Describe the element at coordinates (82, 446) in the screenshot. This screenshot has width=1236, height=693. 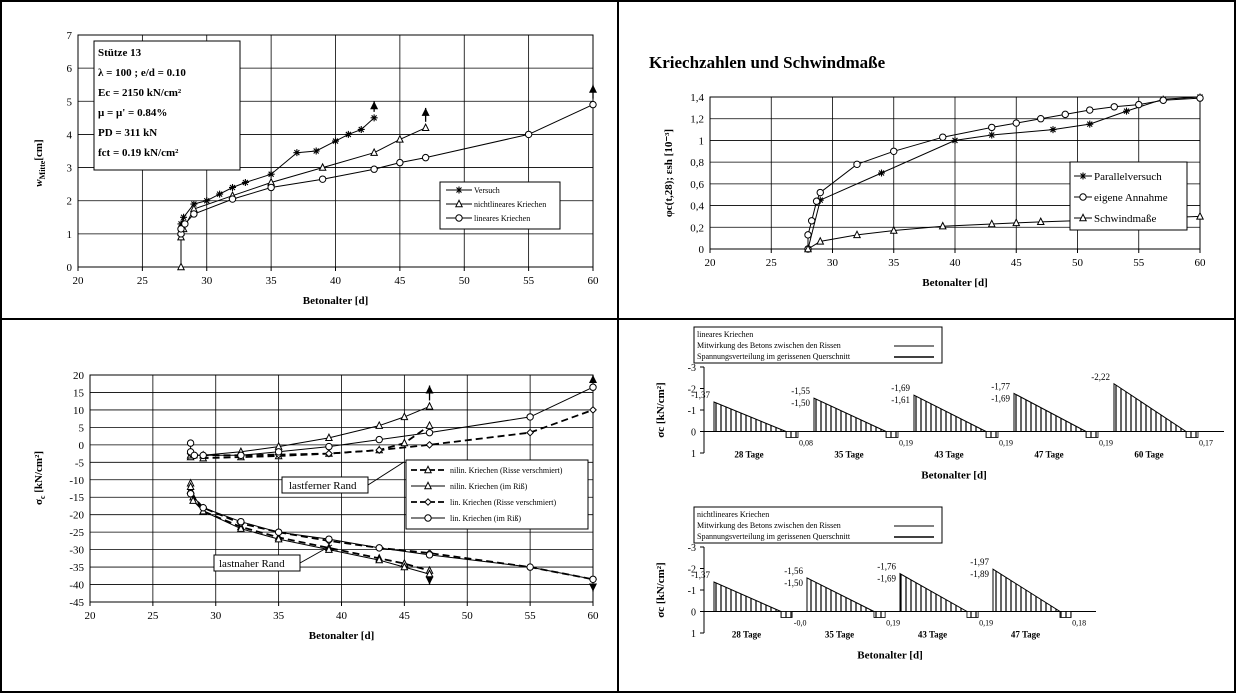
I see `y-tick-label: 0` at that location.